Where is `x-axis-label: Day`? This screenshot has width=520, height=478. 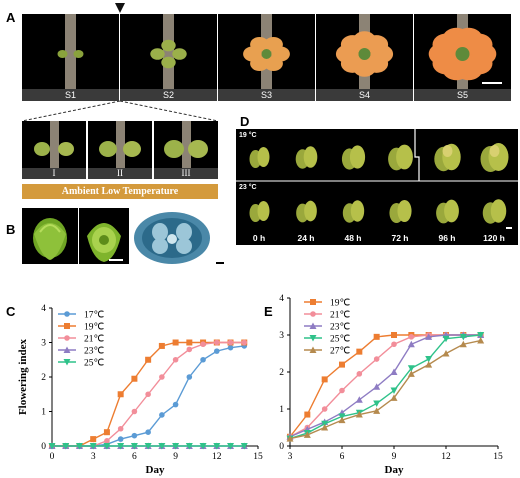 x-axis-label: Day is located at coordinates (394, 470).